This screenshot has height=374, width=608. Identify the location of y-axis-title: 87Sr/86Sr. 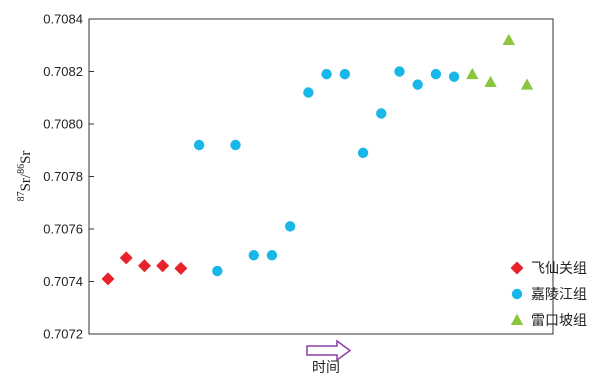
(25, 176).